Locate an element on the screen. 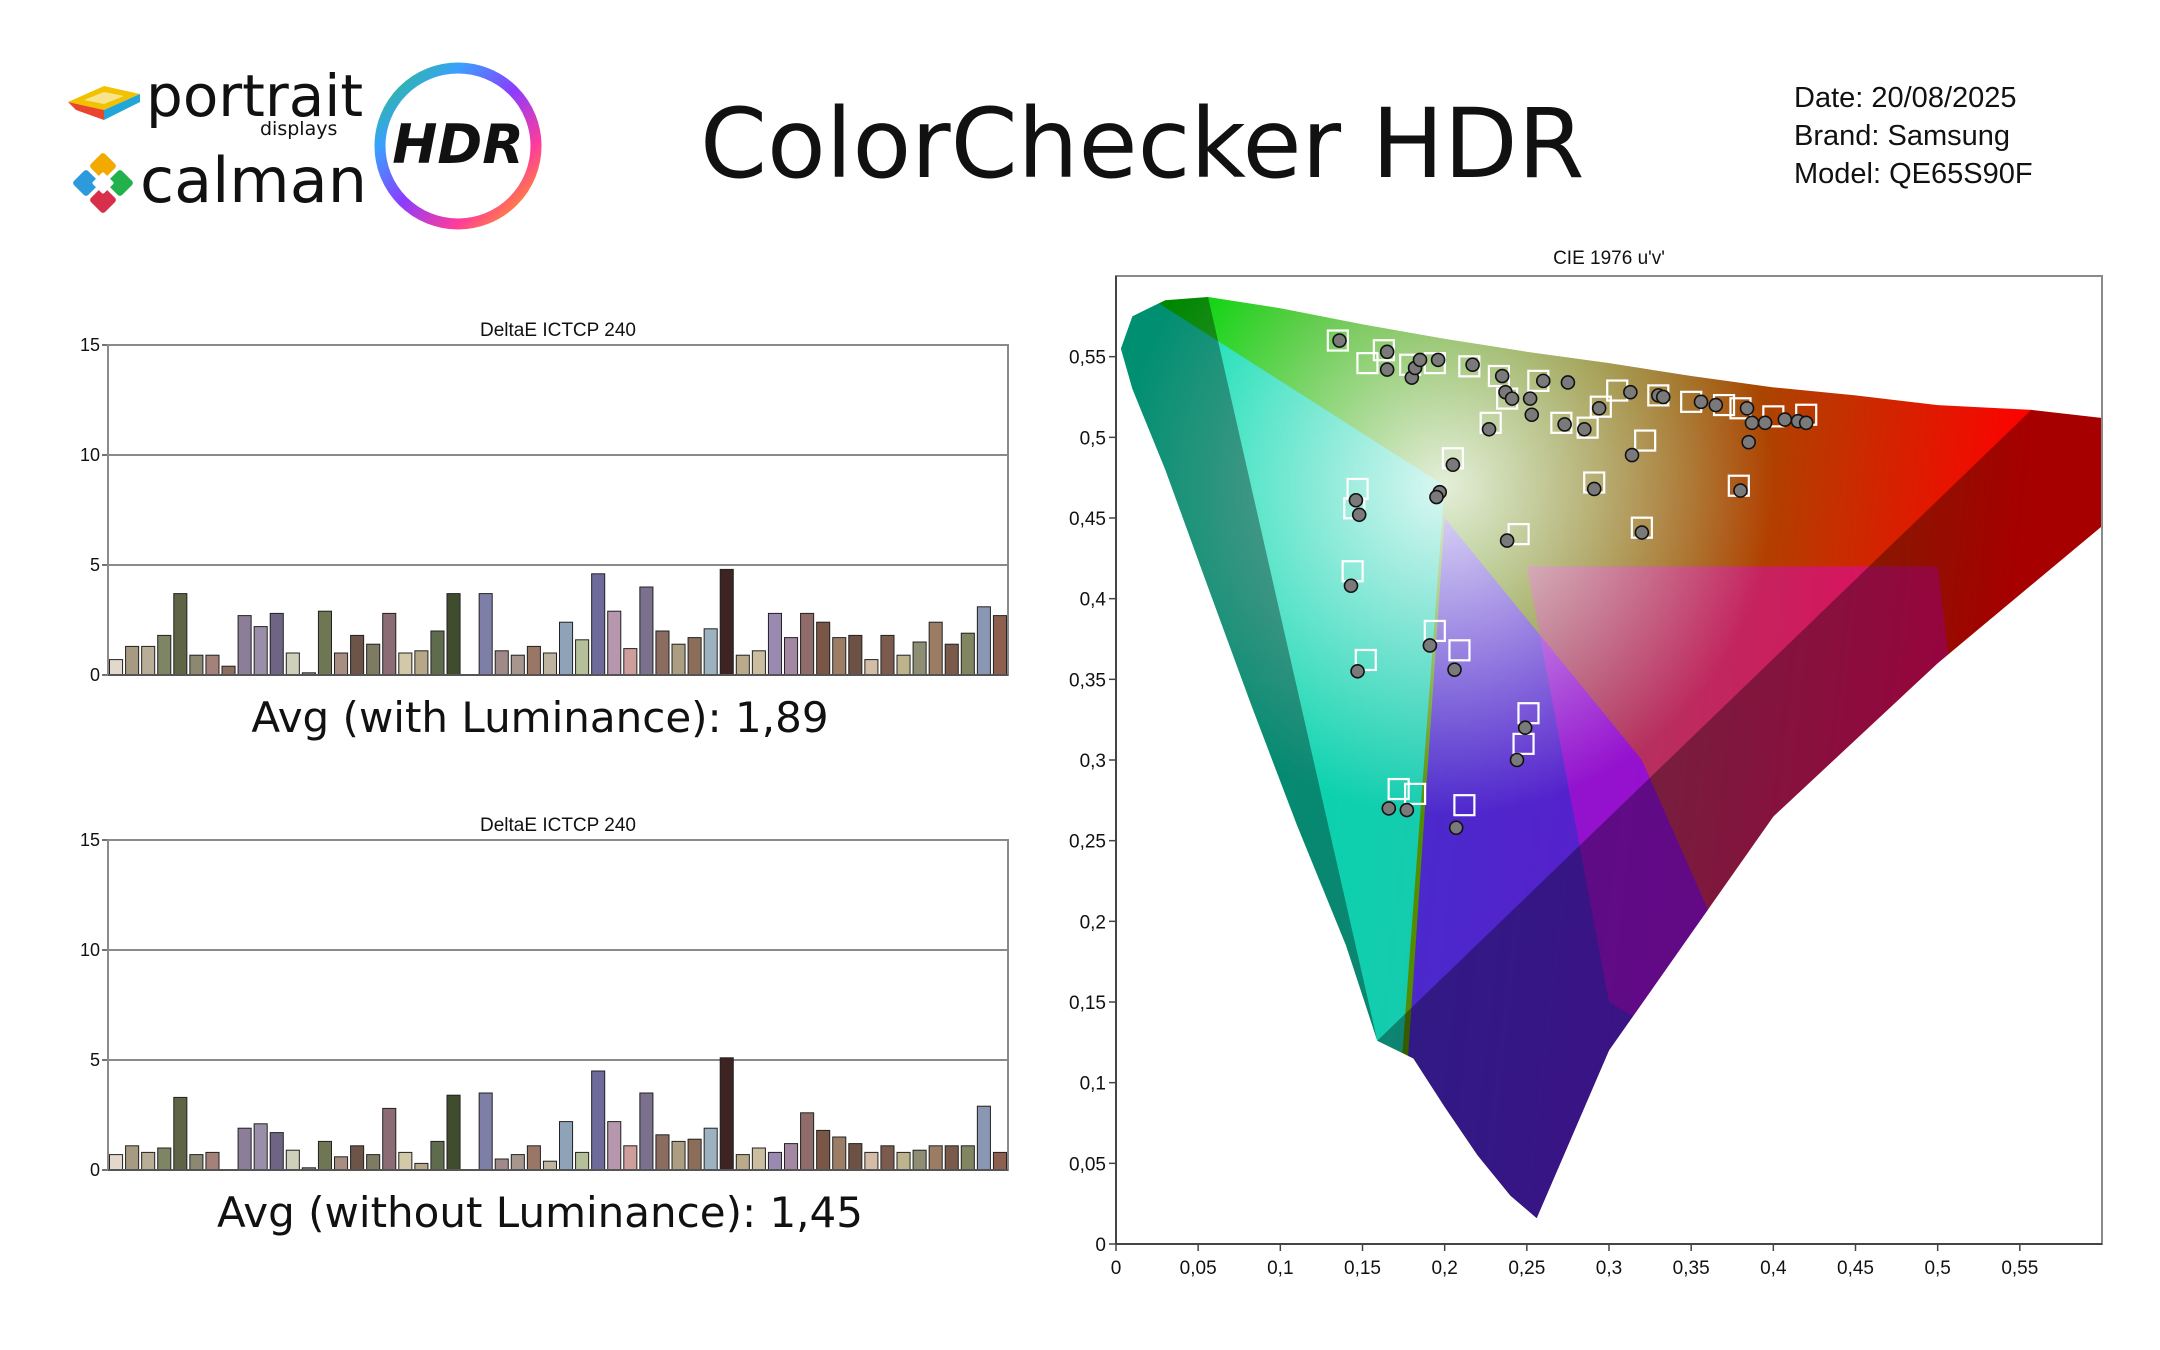 This screenshot has height=1350, width=2160. page-title: ColorChecker HDR is located at coordinates (1142, 144).